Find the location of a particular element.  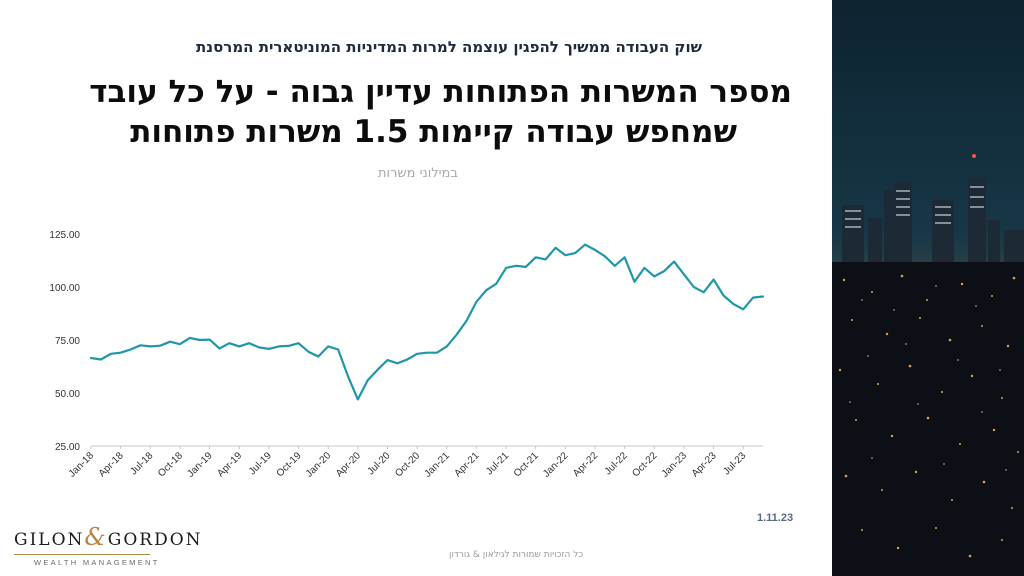

x-tick-label: Apr-23 is located at coordinates (704, 464).